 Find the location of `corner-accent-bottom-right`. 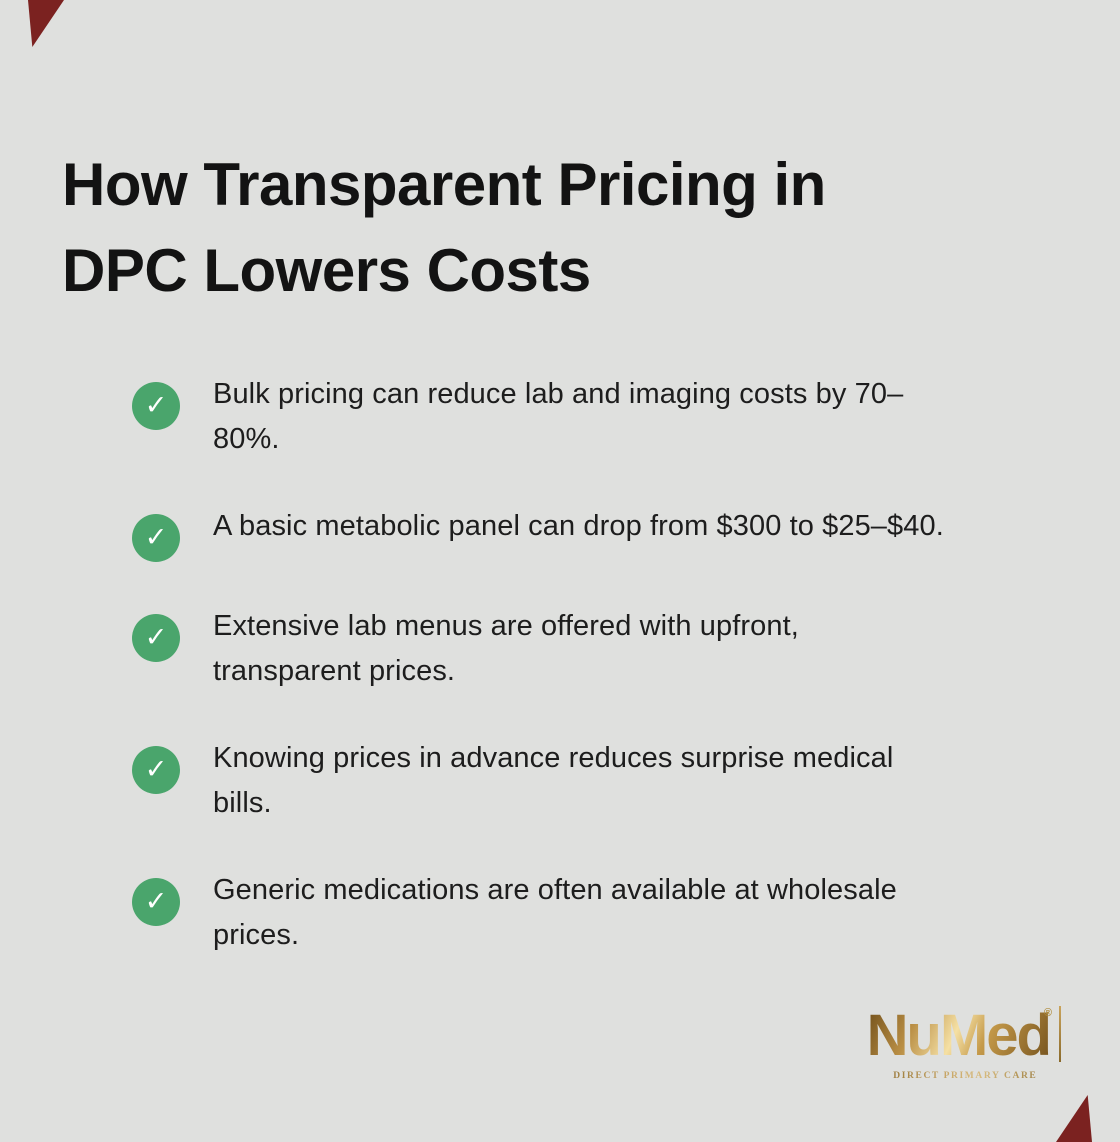

corner-accent-bottom-right is located at coordinates (1074, 1118).